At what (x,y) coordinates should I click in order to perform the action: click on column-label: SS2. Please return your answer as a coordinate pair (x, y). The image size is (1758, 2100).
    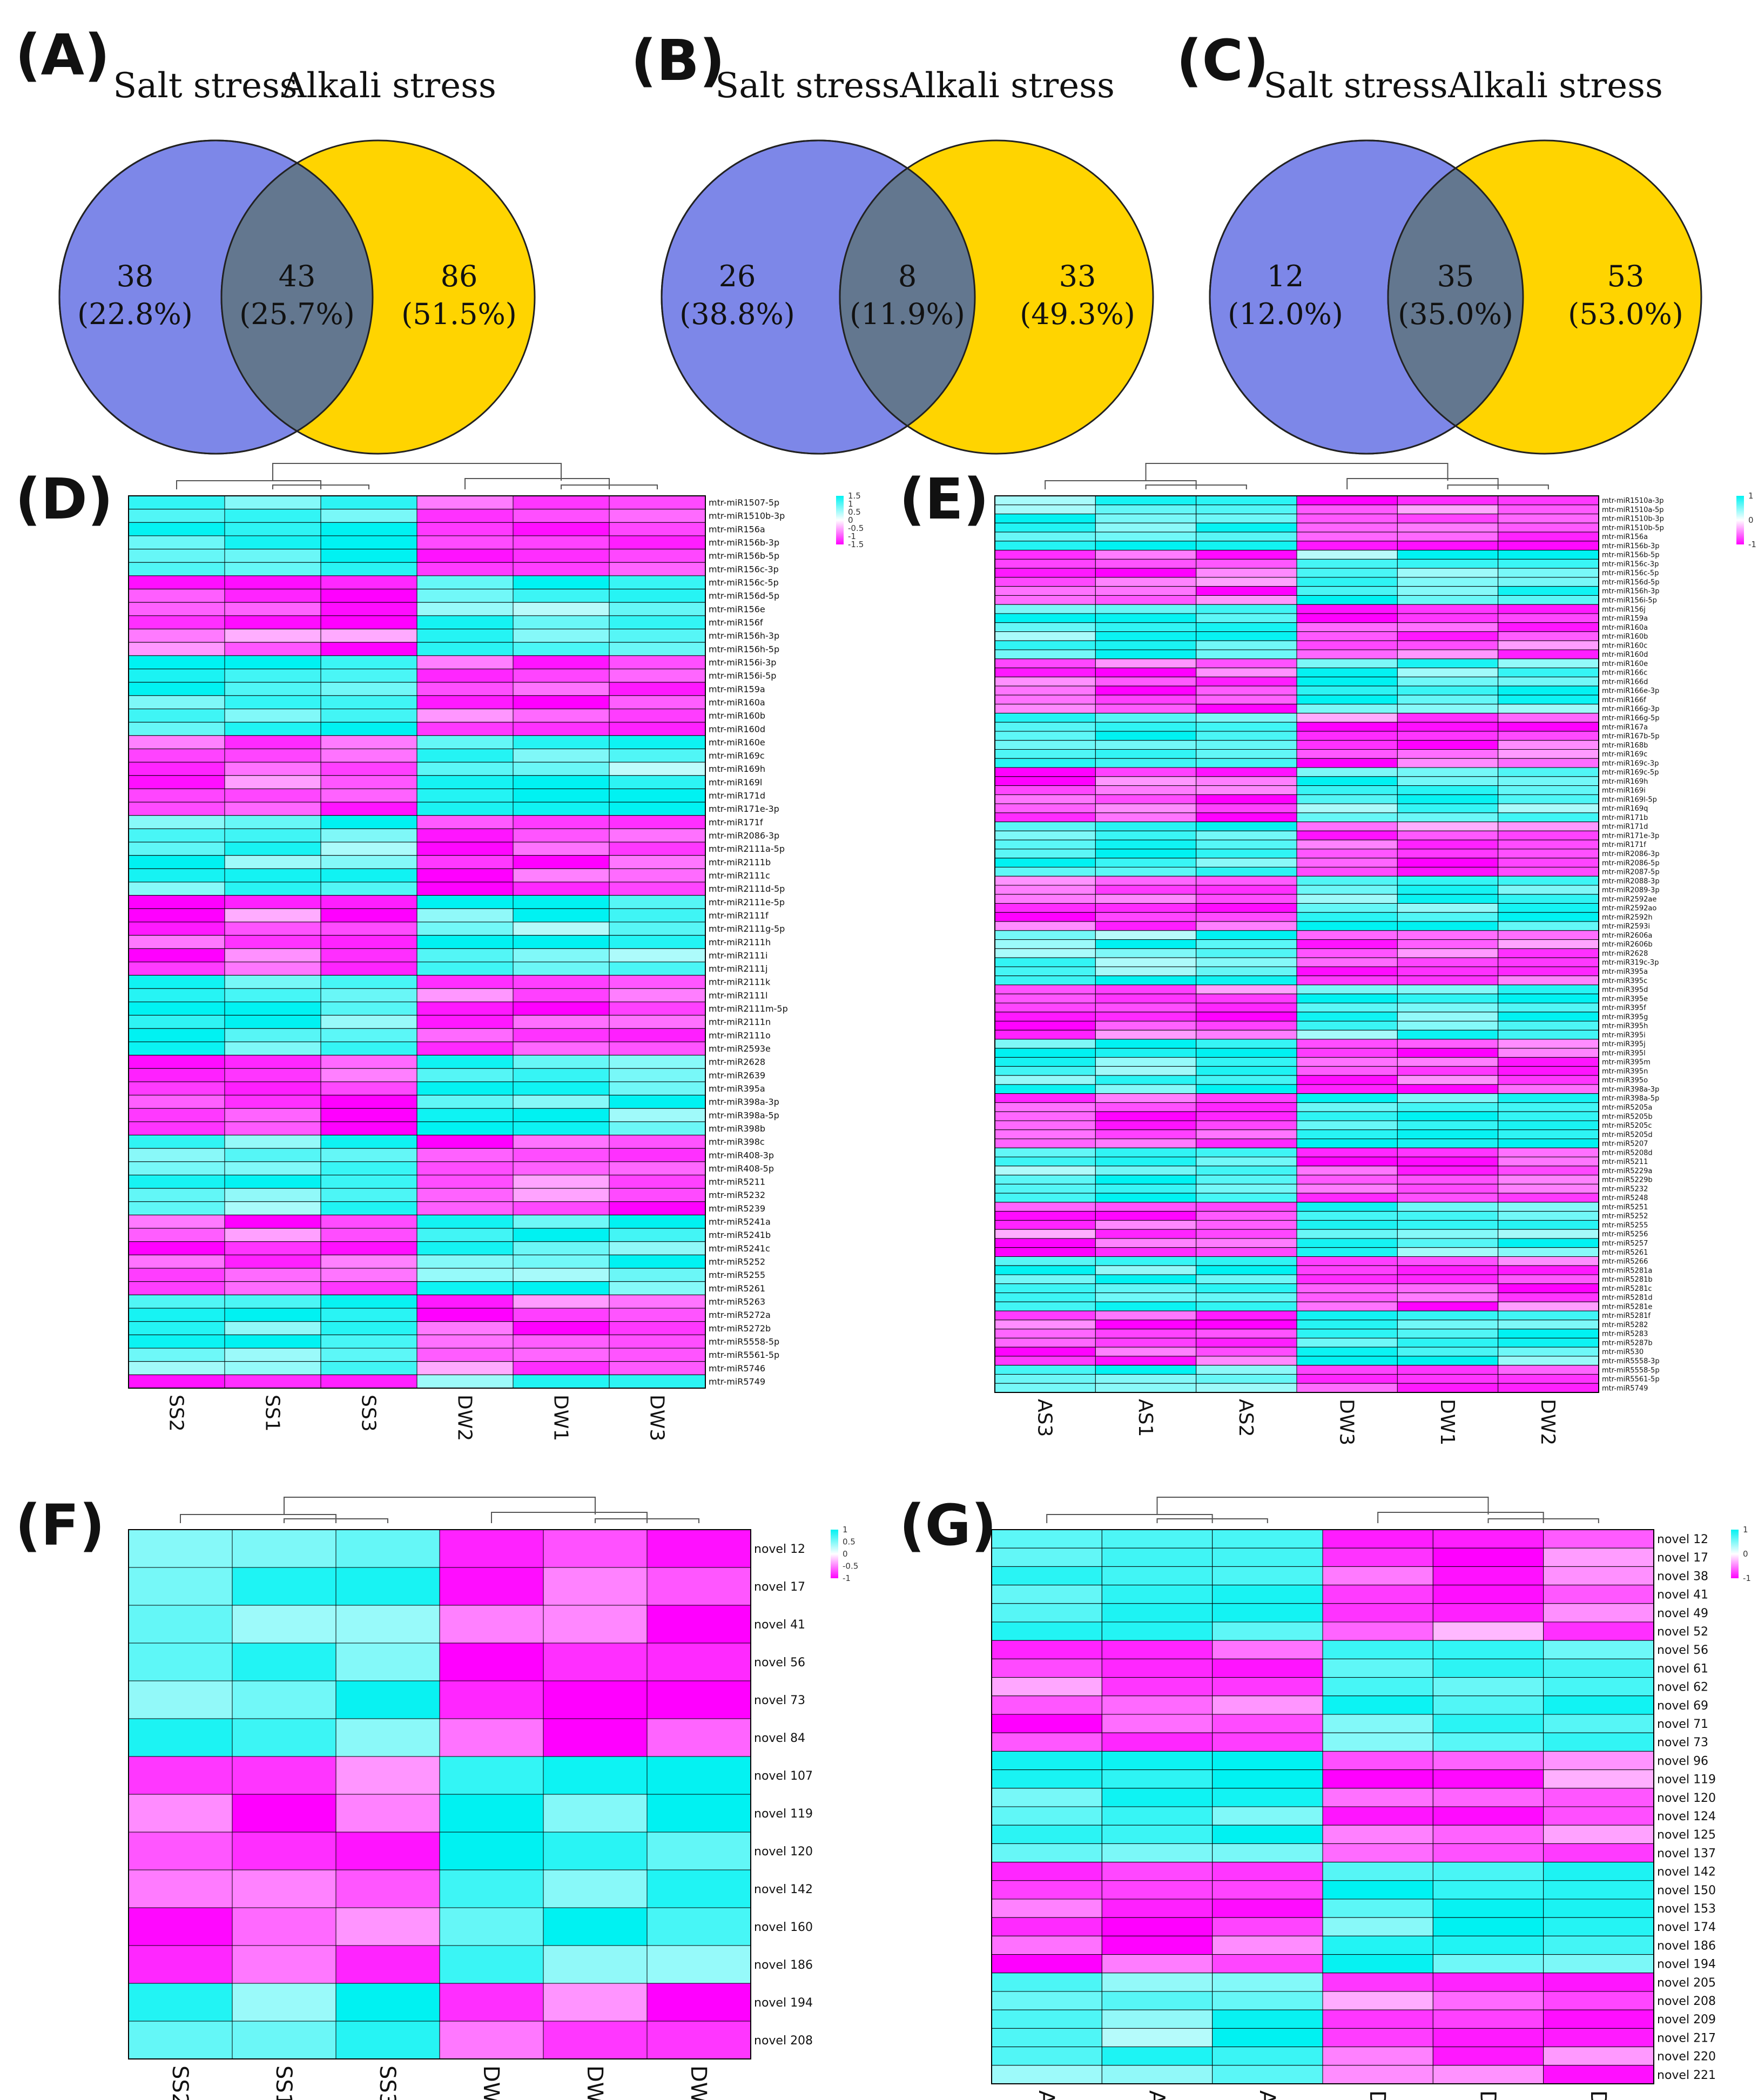
    Looking at the image, I should click on (179, 2082).